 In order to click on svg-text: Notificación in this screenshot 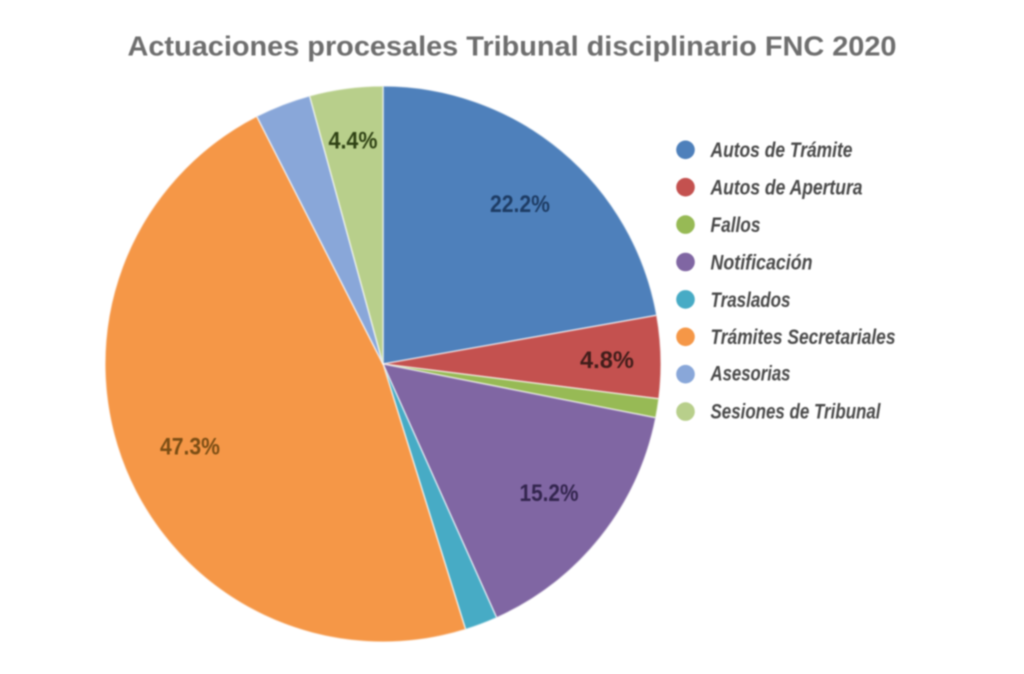, I will do `click(762, 262)`.